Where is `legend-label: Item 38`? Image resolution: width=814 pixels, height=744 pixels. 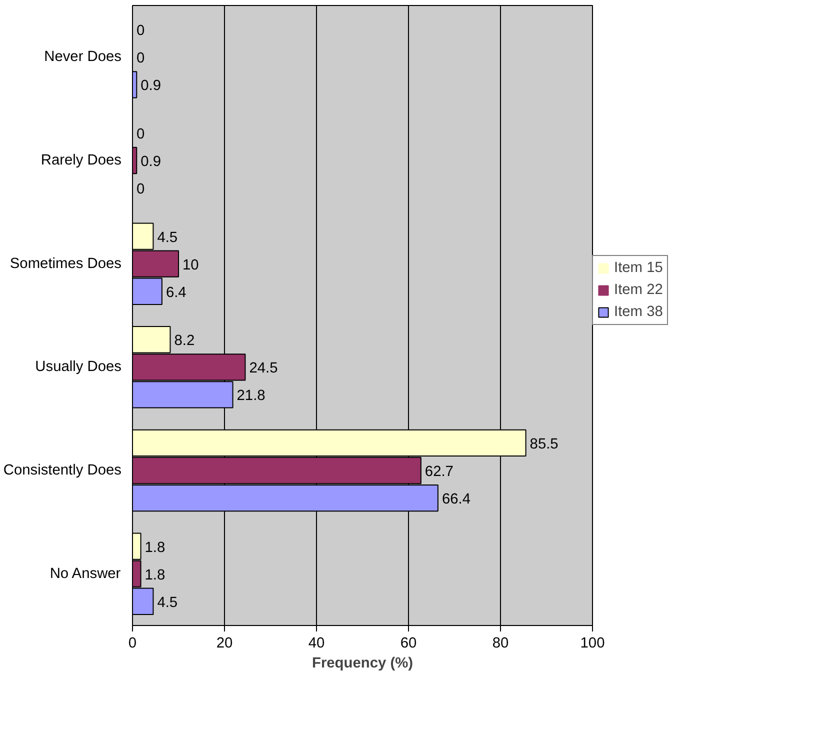
legend-label: Item 38 is located at coordinates (638, 312).